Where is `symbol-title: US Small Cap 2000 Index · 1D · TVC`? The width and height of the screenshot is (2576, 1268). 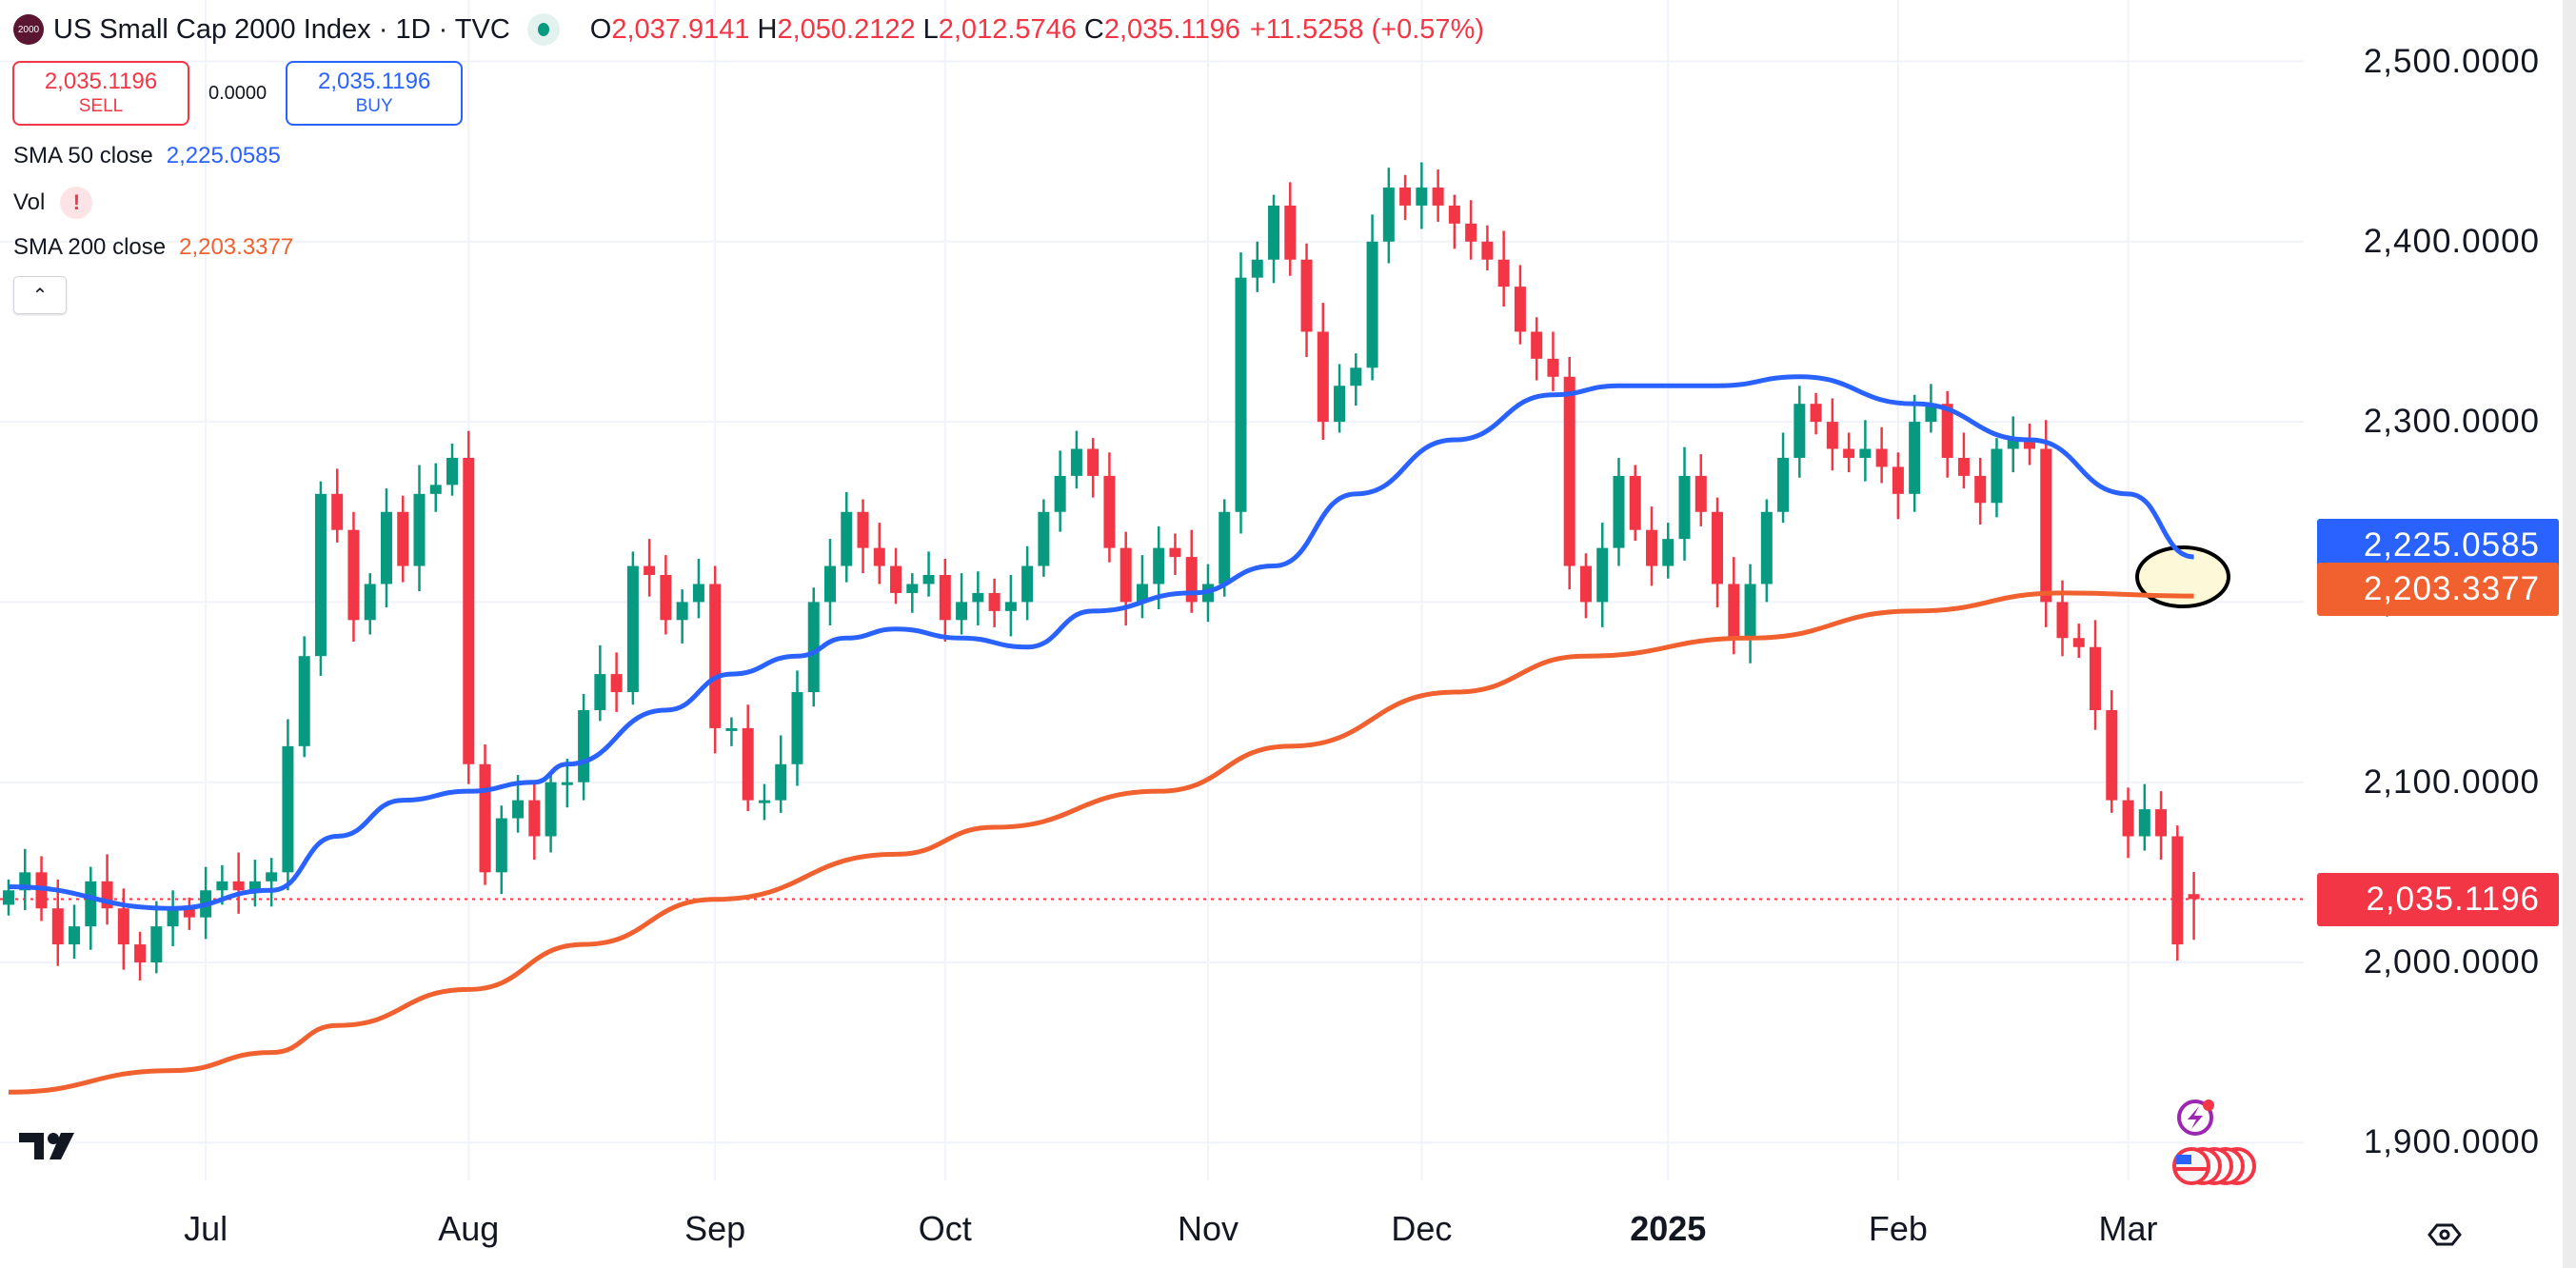
symbol-title: US Small Cap 2000 Index · 1D · TVC is located at coordinates (282, 29).